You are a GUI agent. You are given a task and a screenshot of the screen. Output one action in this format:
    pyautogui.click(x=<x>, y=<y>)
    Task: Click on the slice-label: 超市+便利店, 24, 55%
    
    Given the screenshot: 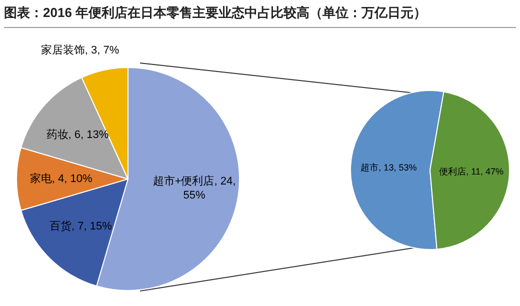 What is the action you would take?
    pyautogui.click(x=194, y=188)
    